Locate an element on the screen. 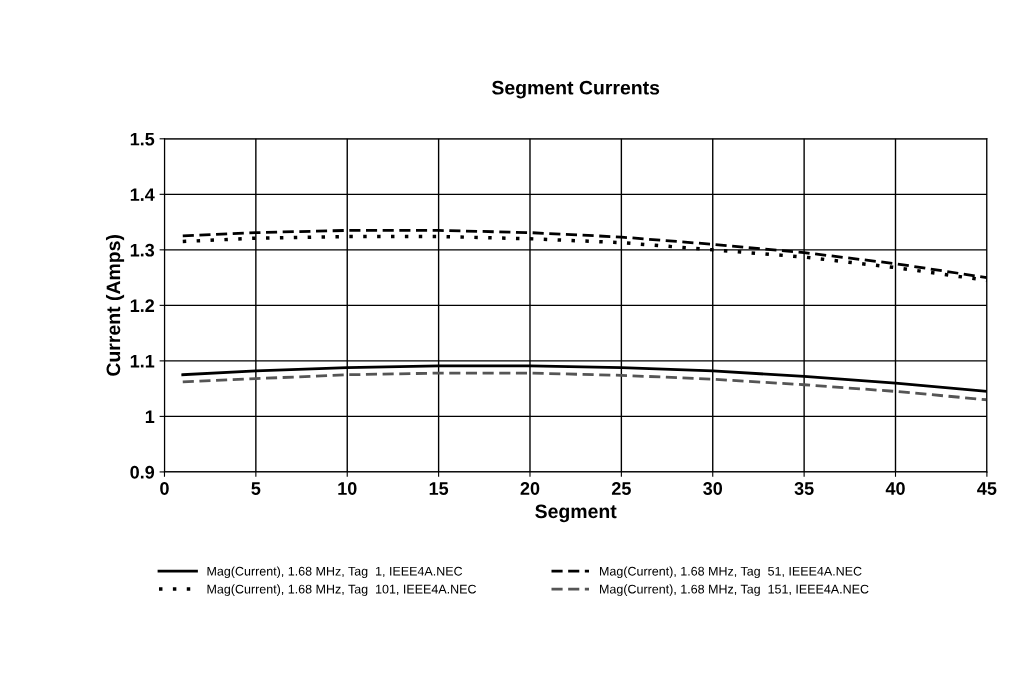 This screenshot has height=694, width=1028. legend-label: Mag(Current), 1.68 MHz, Tag 51, IEEE4A.NEC is located at coordinates (731, 572).